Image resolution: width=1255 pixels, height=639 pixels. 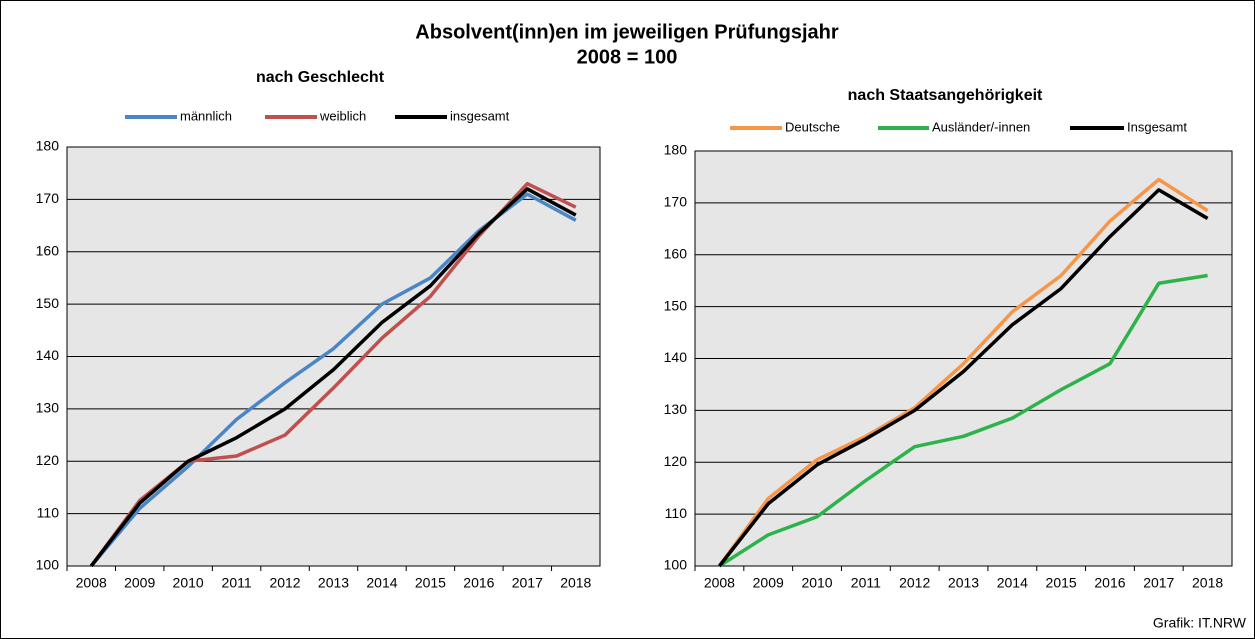 I want to click on chart-subtitle: nach Geschlecht, so click(x=320, y=77).